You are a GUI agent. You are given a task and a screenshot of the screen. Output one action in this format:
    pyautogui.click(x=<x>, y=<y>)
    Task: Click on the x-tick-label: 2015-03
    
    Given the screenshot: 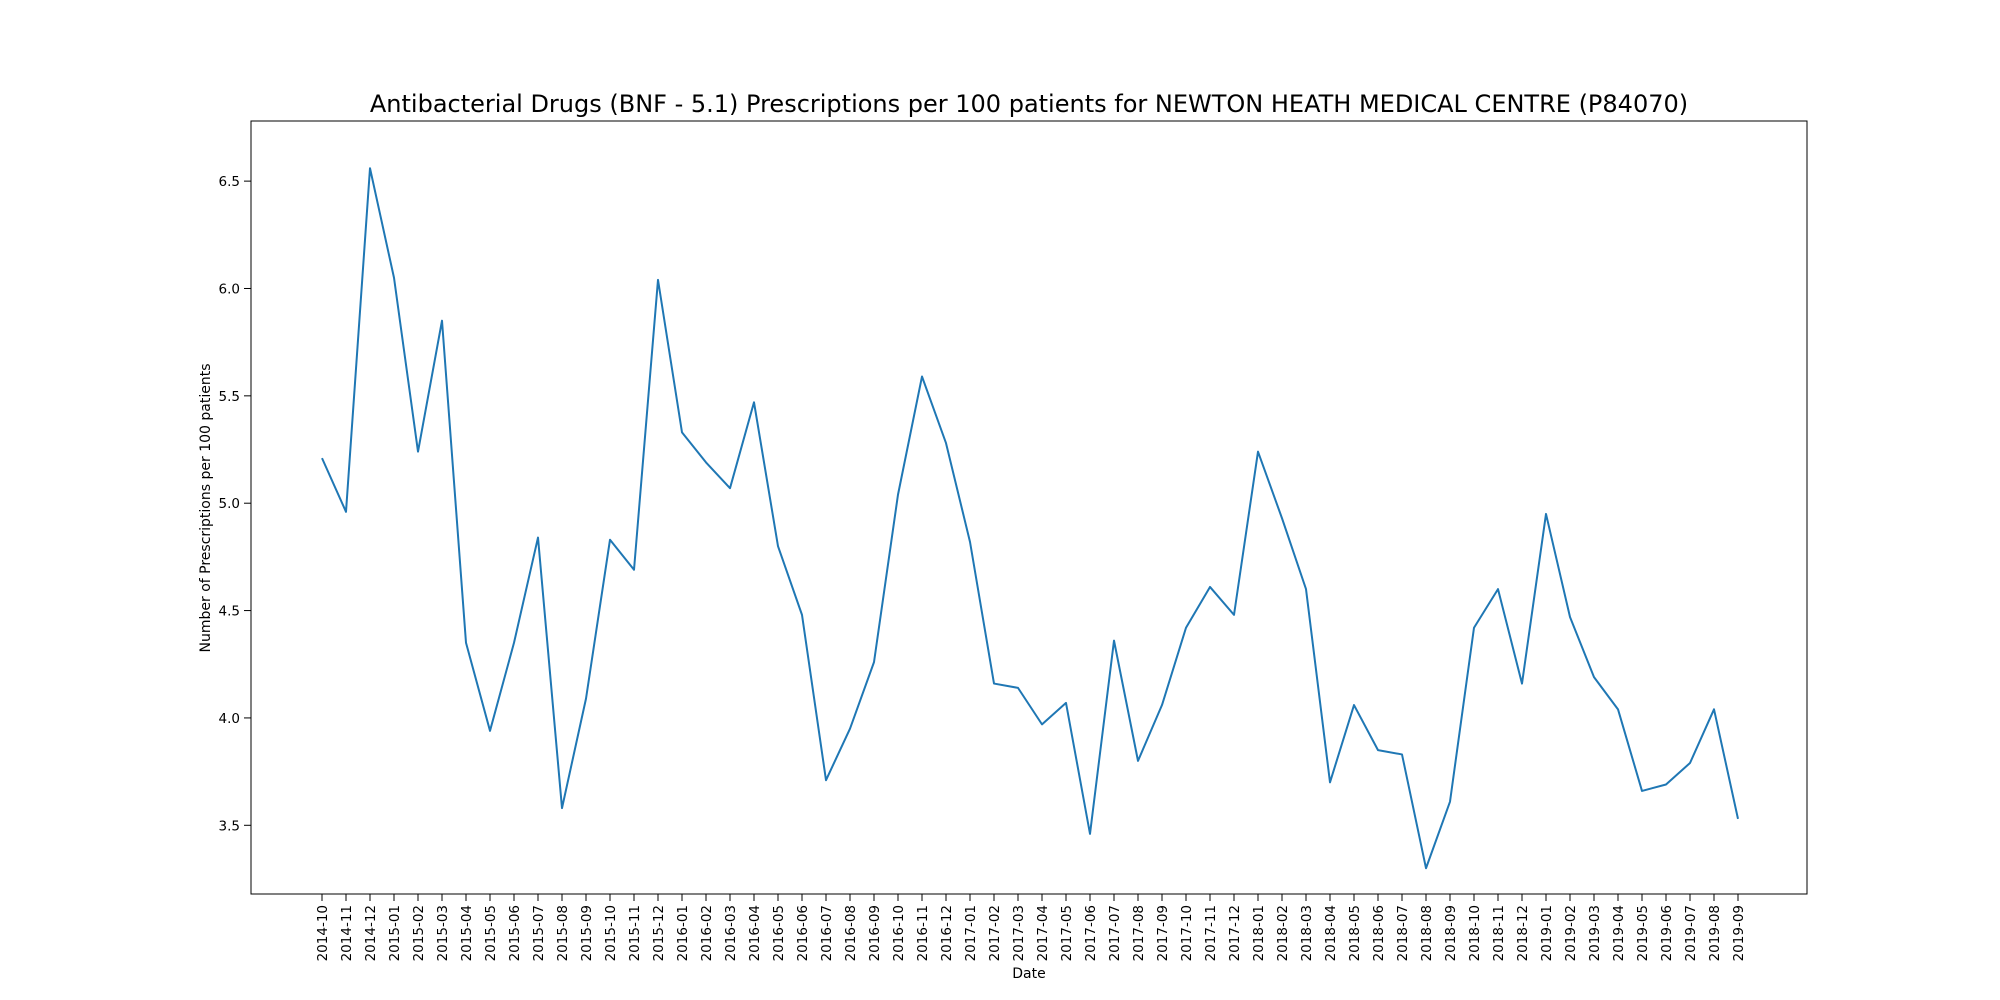 What is the action you would take?
    pyautogui.click(x=443, y=933)
    